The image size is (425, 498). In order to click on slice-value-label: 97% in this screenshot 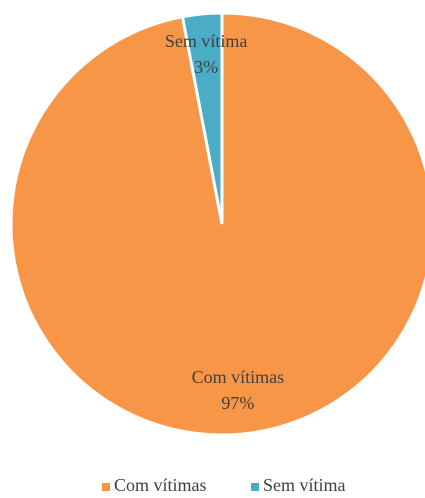, I will do `click(237, 403)`.